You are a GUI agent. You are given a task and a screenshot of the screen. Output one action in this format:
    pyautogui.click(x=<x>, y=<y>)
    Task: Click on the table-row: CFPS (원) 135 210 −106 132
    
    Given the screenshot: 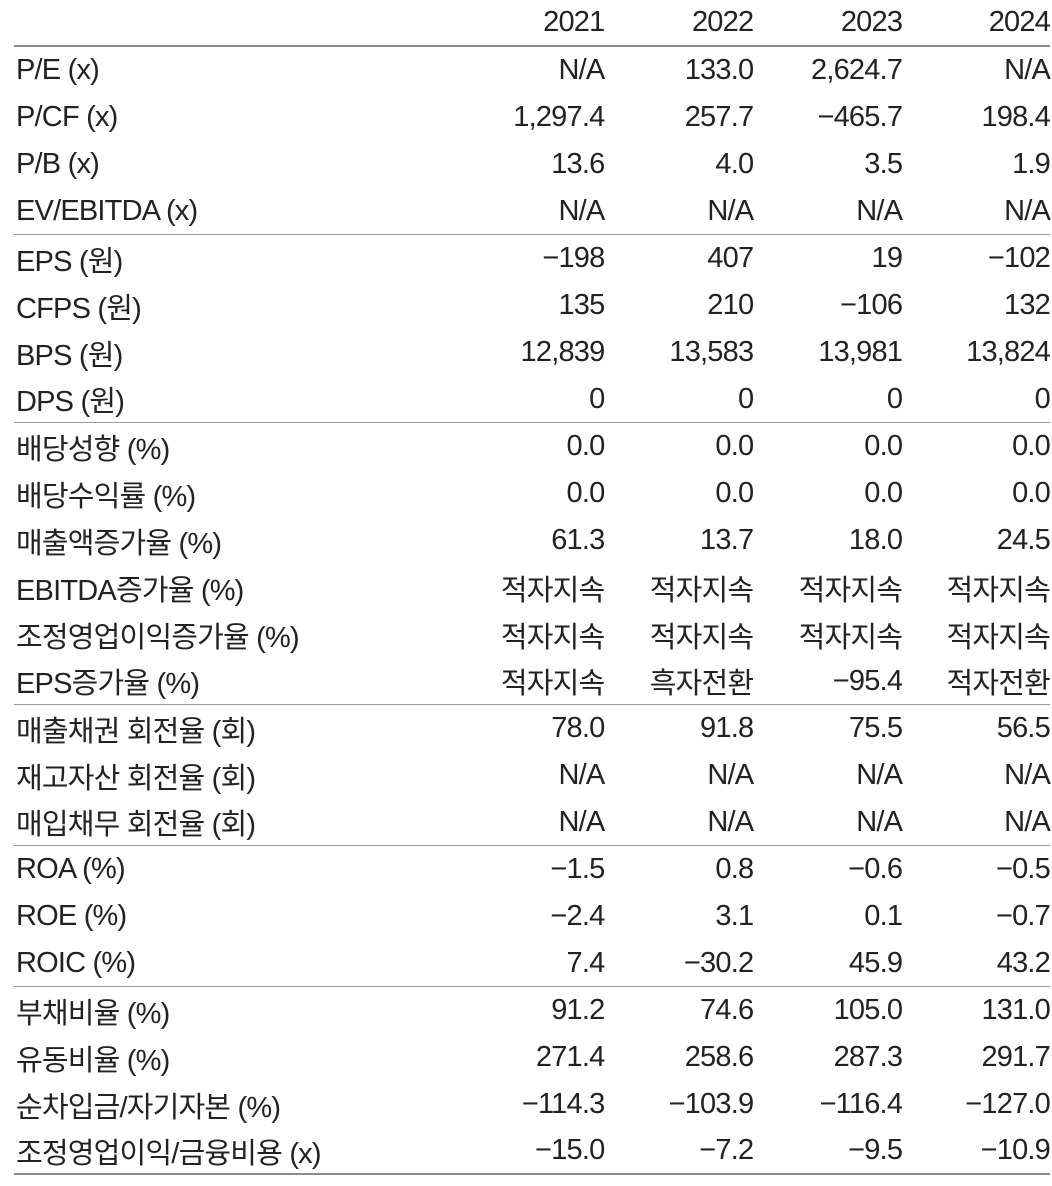 What is the action you would take?
    pyautogui.click(x=532, y=305)
    